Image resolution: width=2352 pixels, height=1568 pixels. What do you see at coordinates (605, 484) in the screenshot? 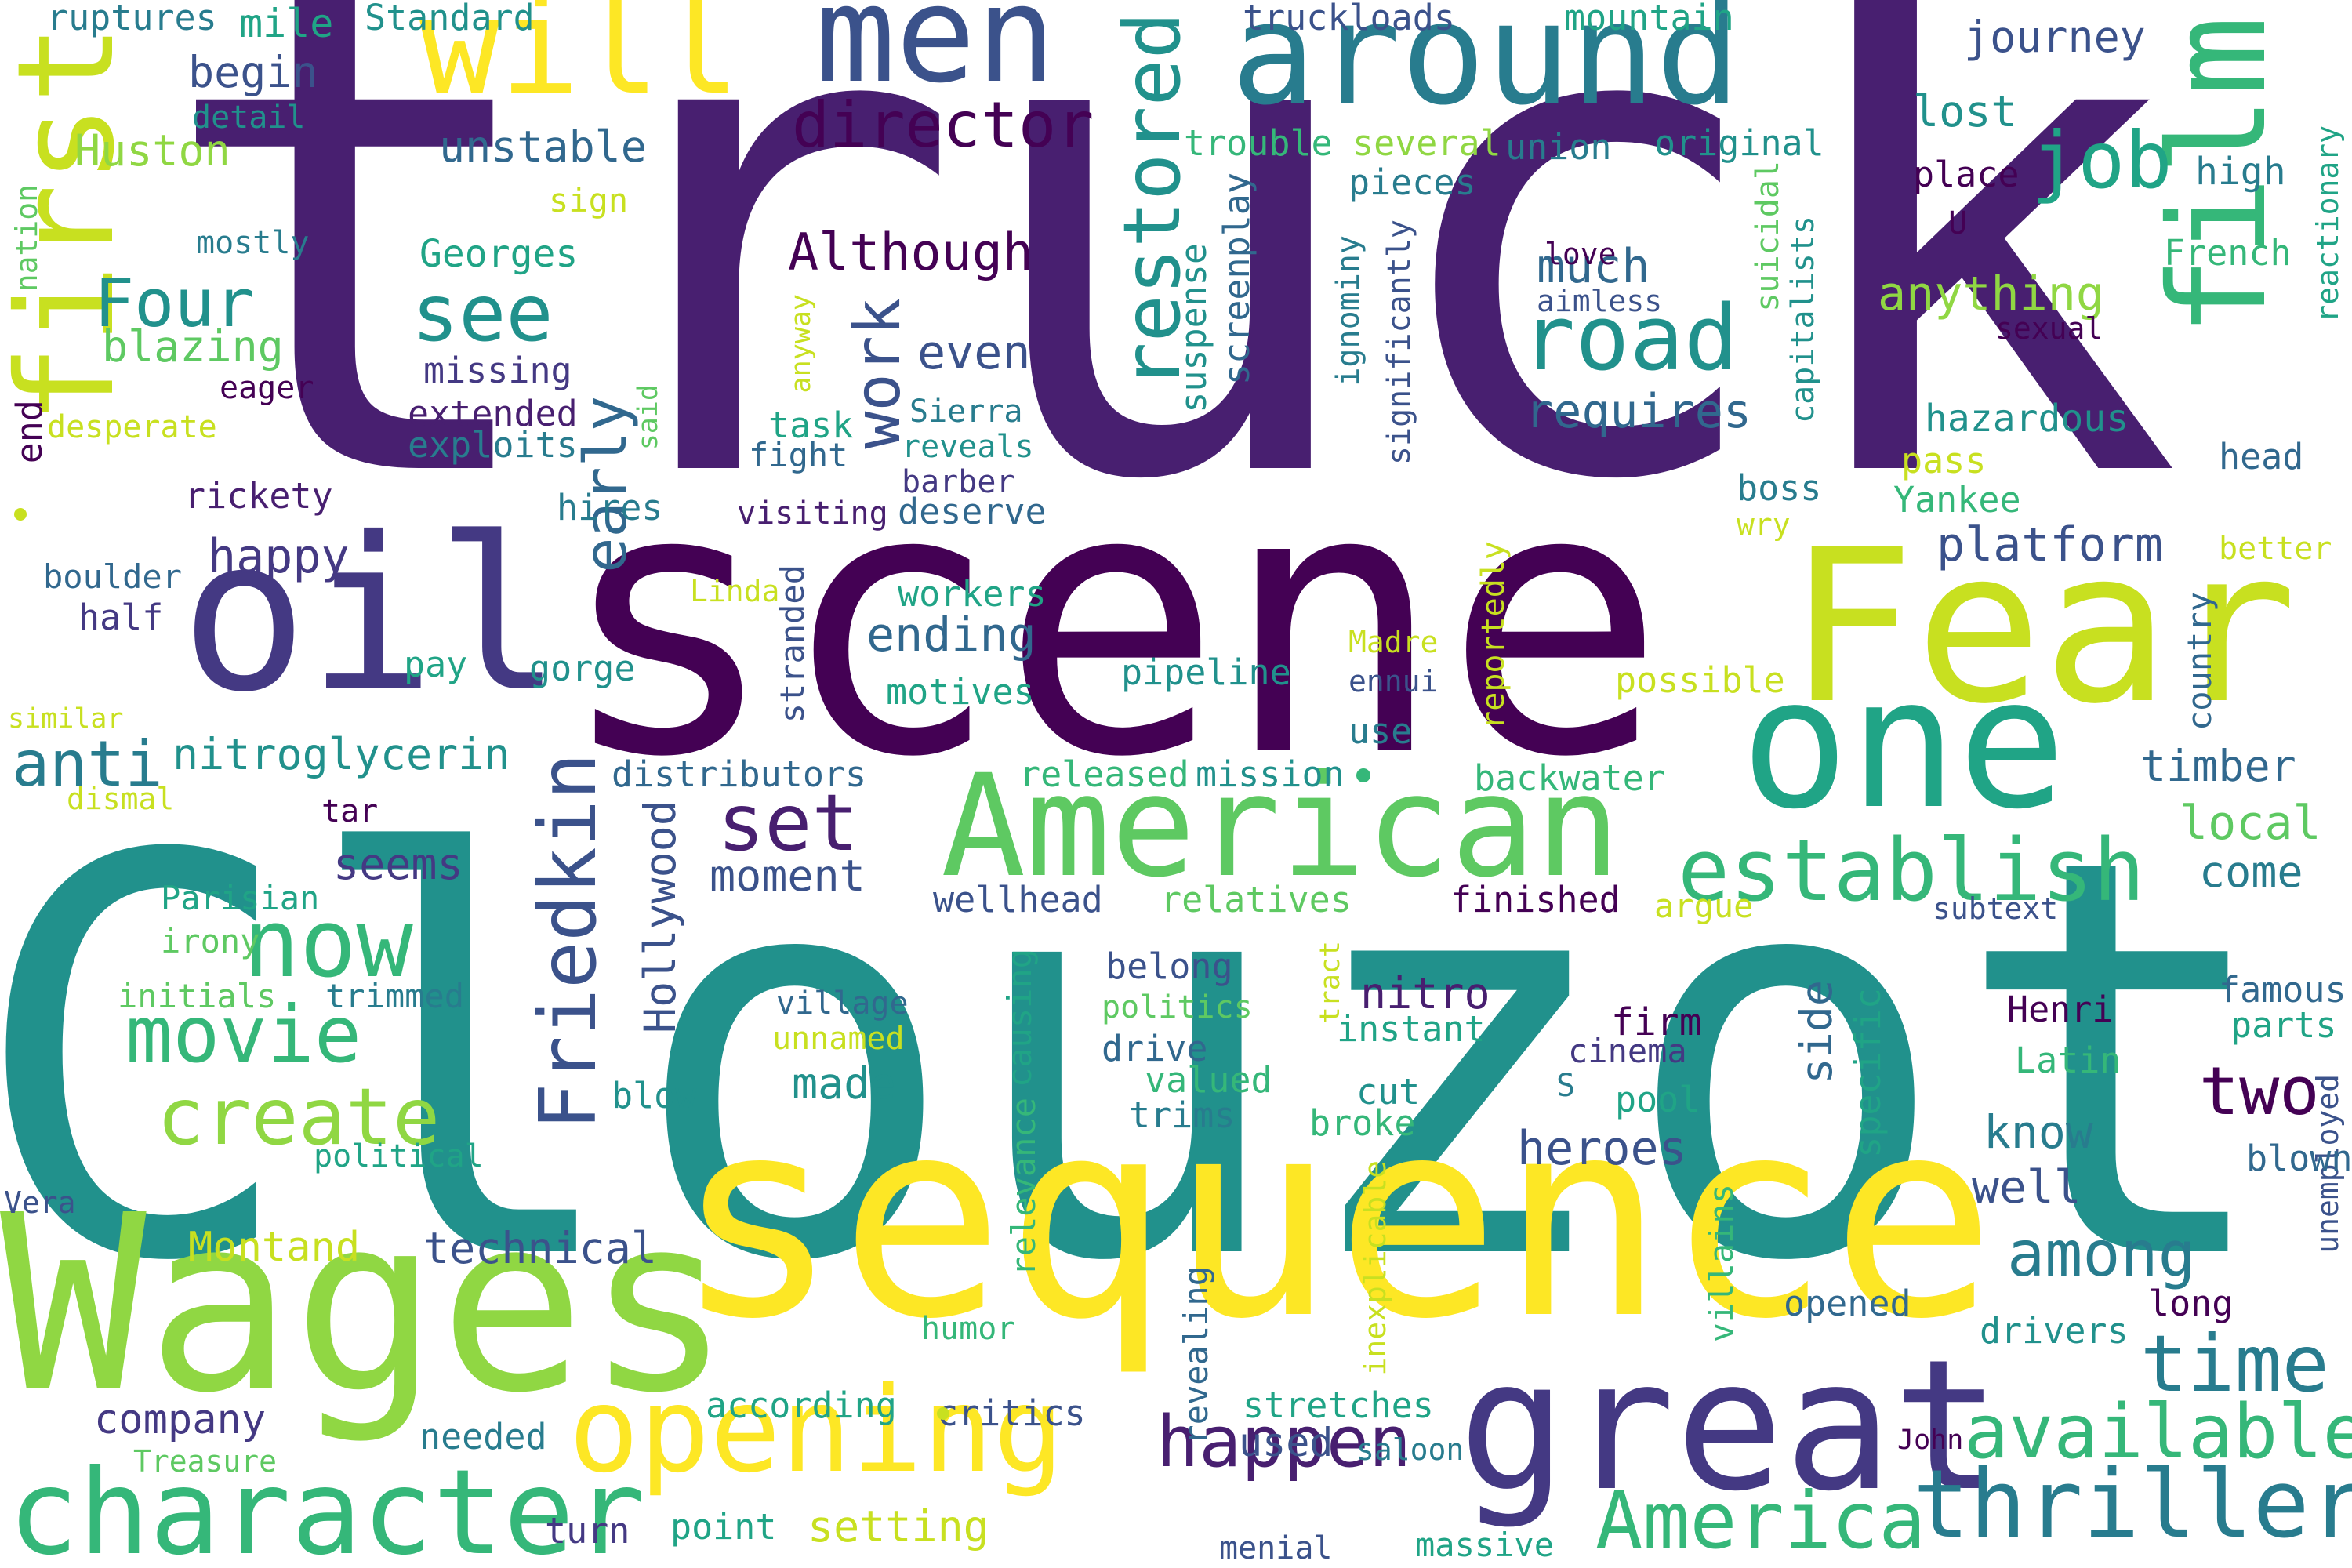
I see `word-early: early` at bounding box center [605, 484].